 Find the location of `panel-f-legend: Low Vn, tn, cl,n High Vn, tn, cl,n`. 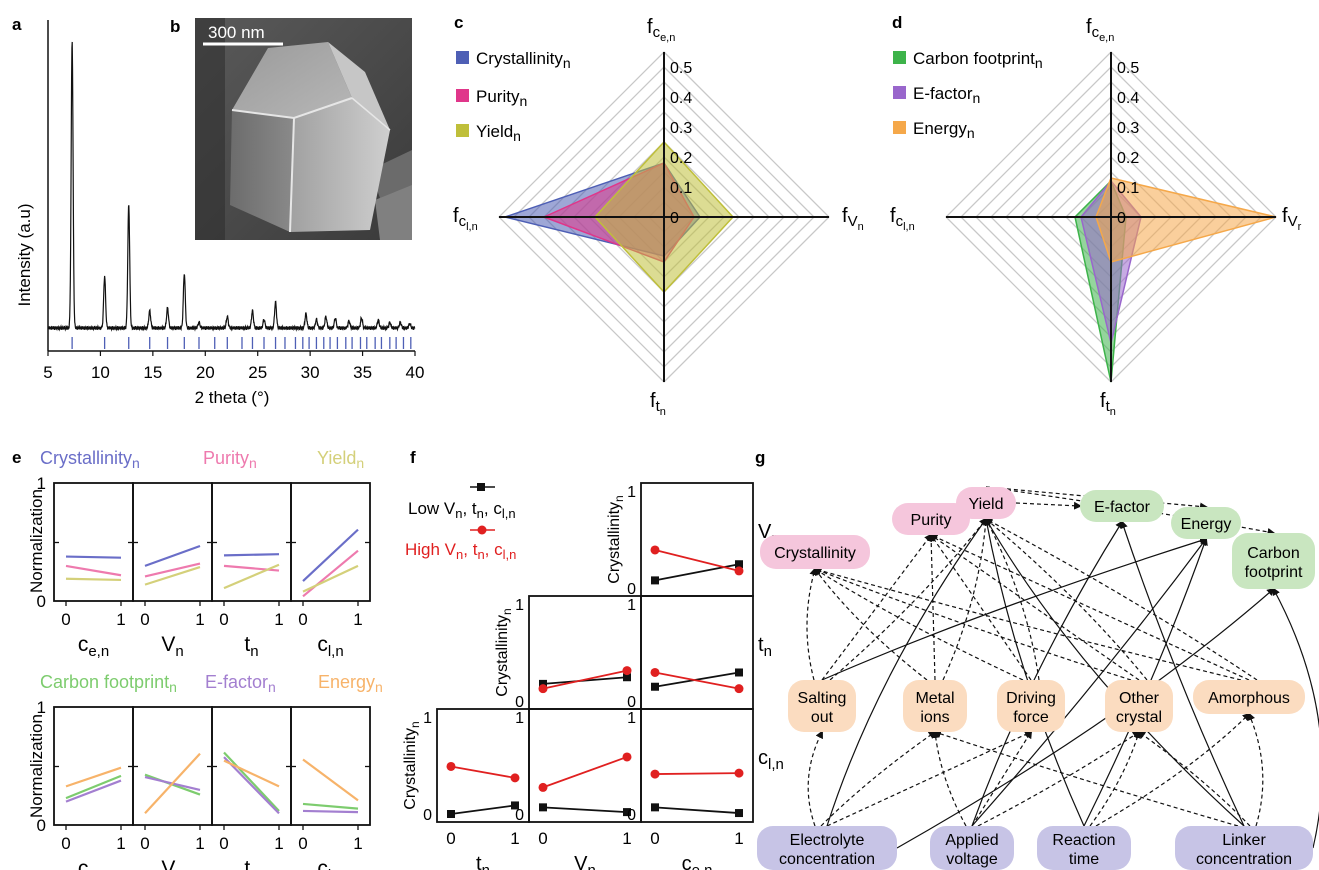

panel-f-legend: Low Vn, tn, cl,n High Vn, tn, cl,n is located at coordinates (460, 522).